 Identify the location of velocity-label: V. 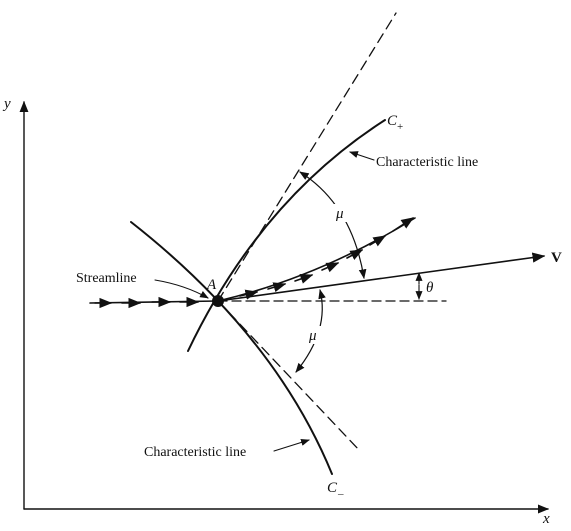
(556, 258).